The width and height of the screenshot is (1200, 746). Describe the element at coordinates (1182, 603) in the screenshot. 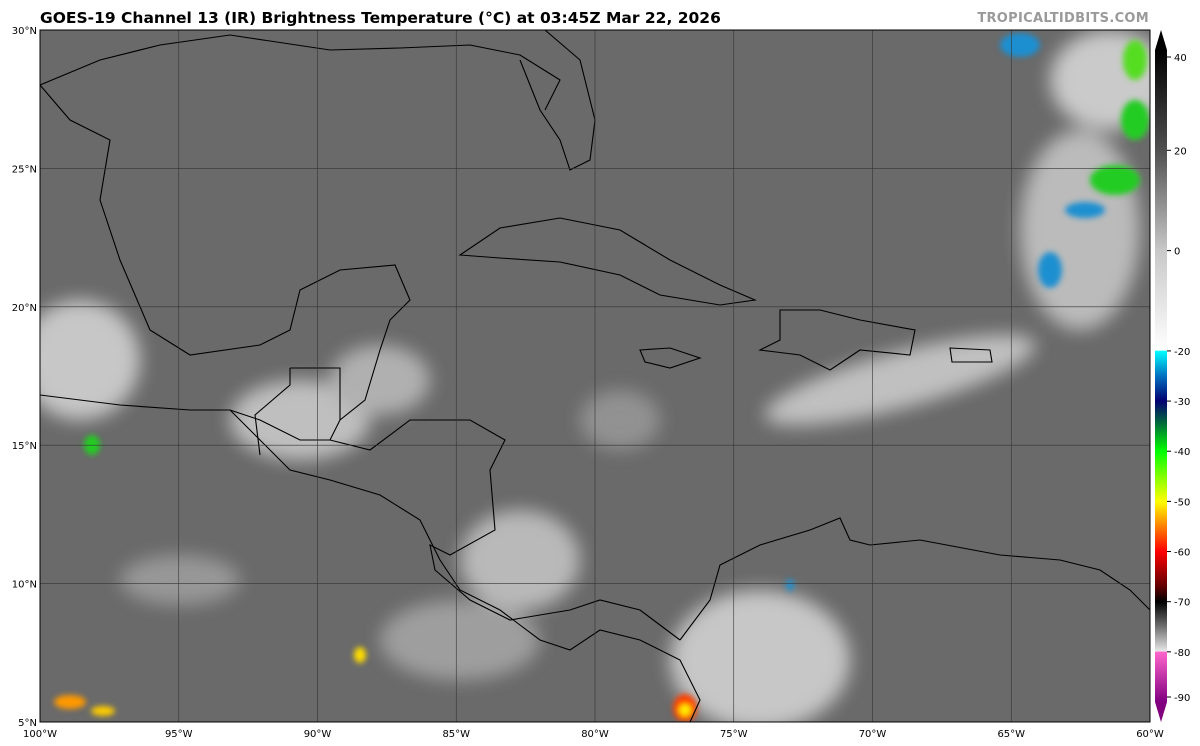

I see `colorbar-tick-label: -70` at that location.